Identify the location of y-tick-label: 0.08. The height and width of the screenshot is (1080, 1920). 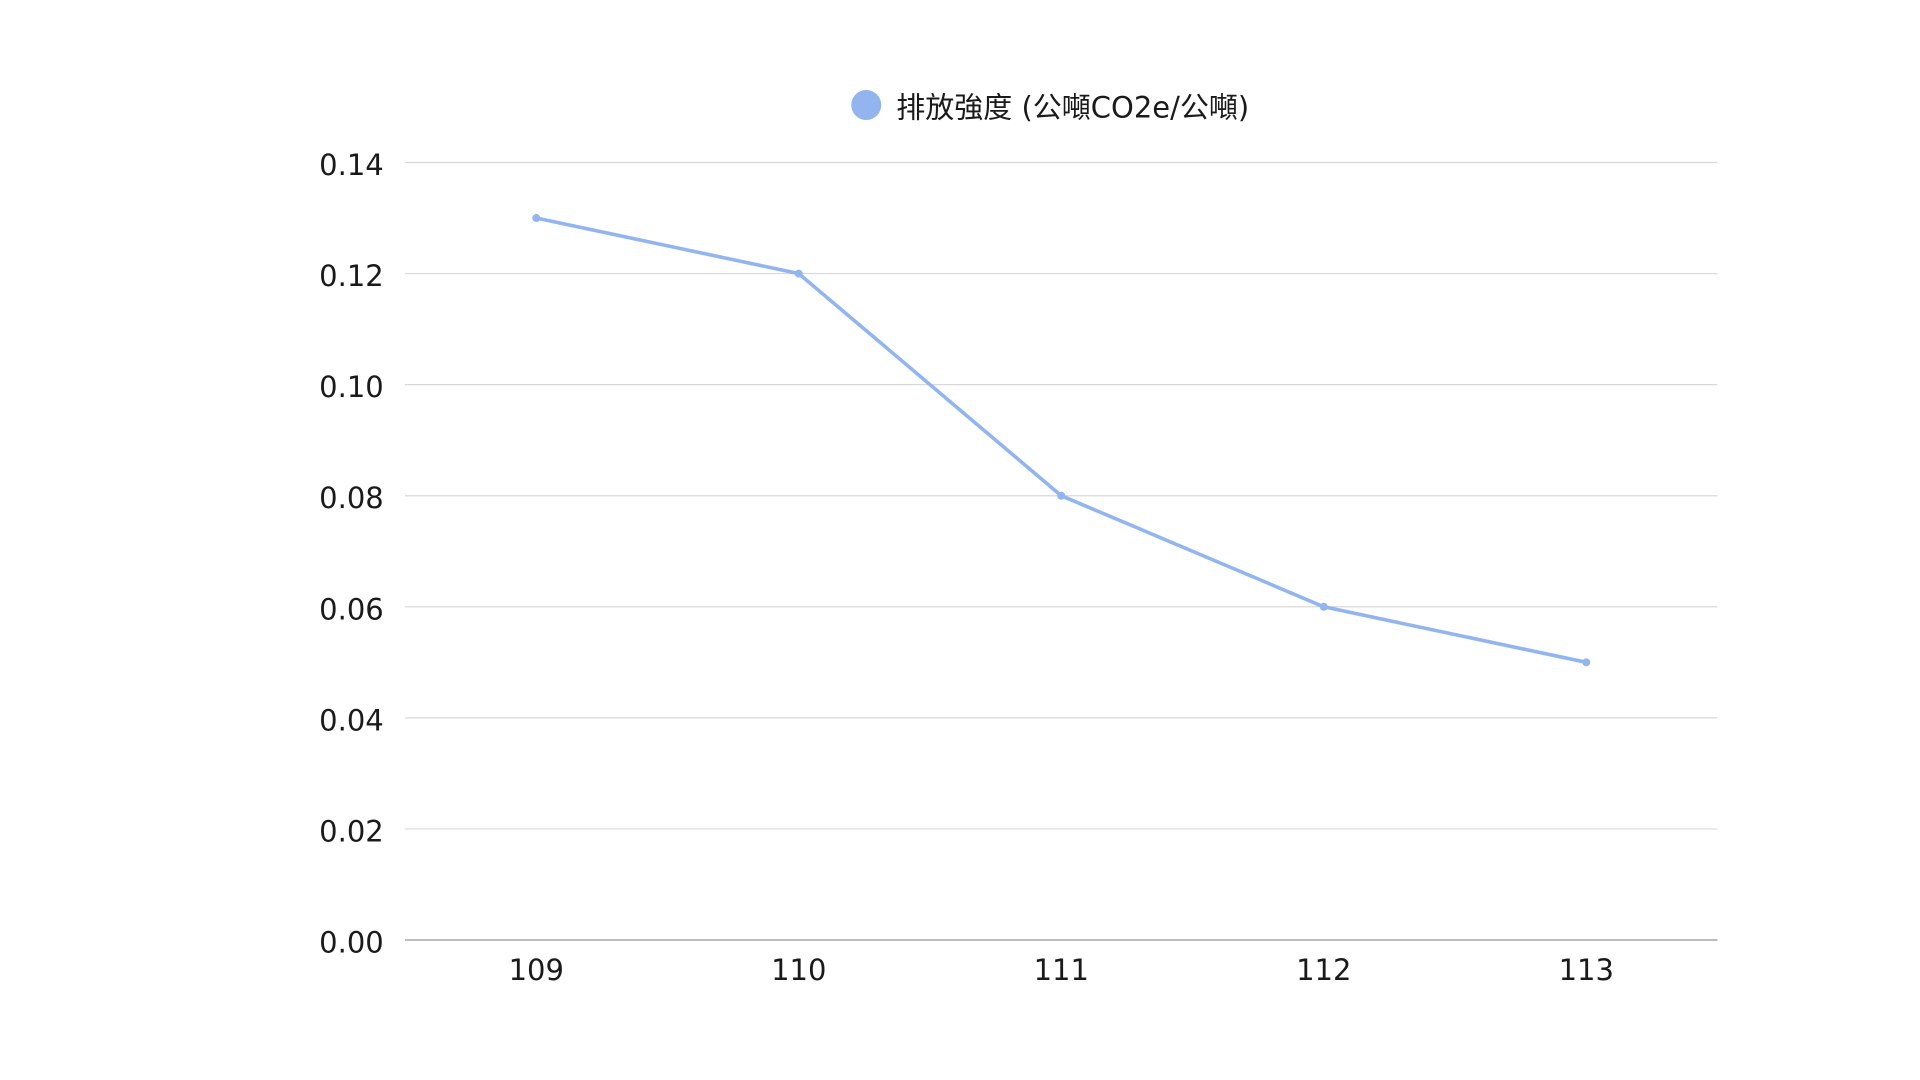
(351, 498).